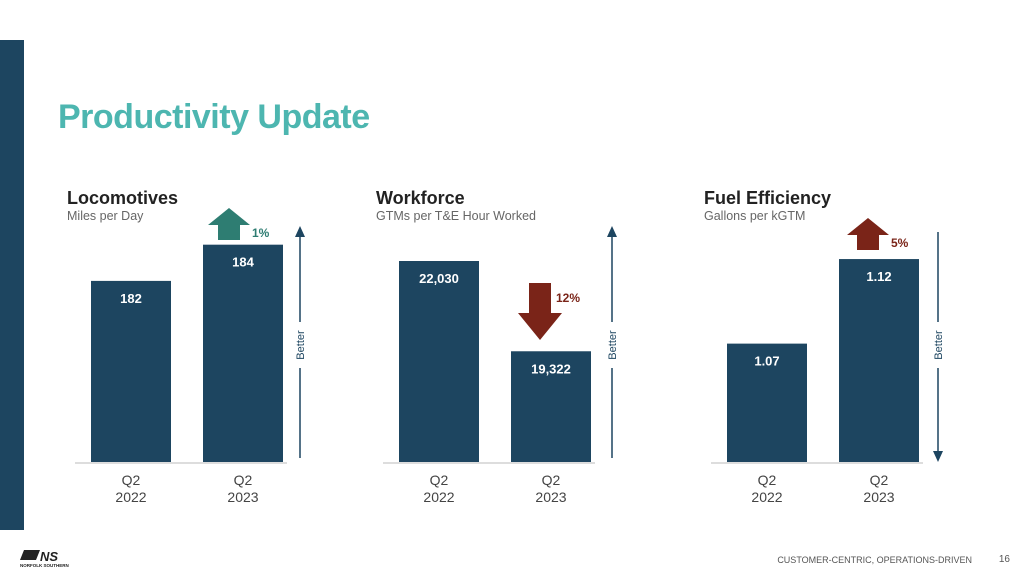 This screenshot has height=576, width=1024. Describe the element at coordinates (874, 560) in the screenshot. I see `footer-tagline: CUSTOMER-CENTRIC, OPERATIONS-DRIVEN` at that location.